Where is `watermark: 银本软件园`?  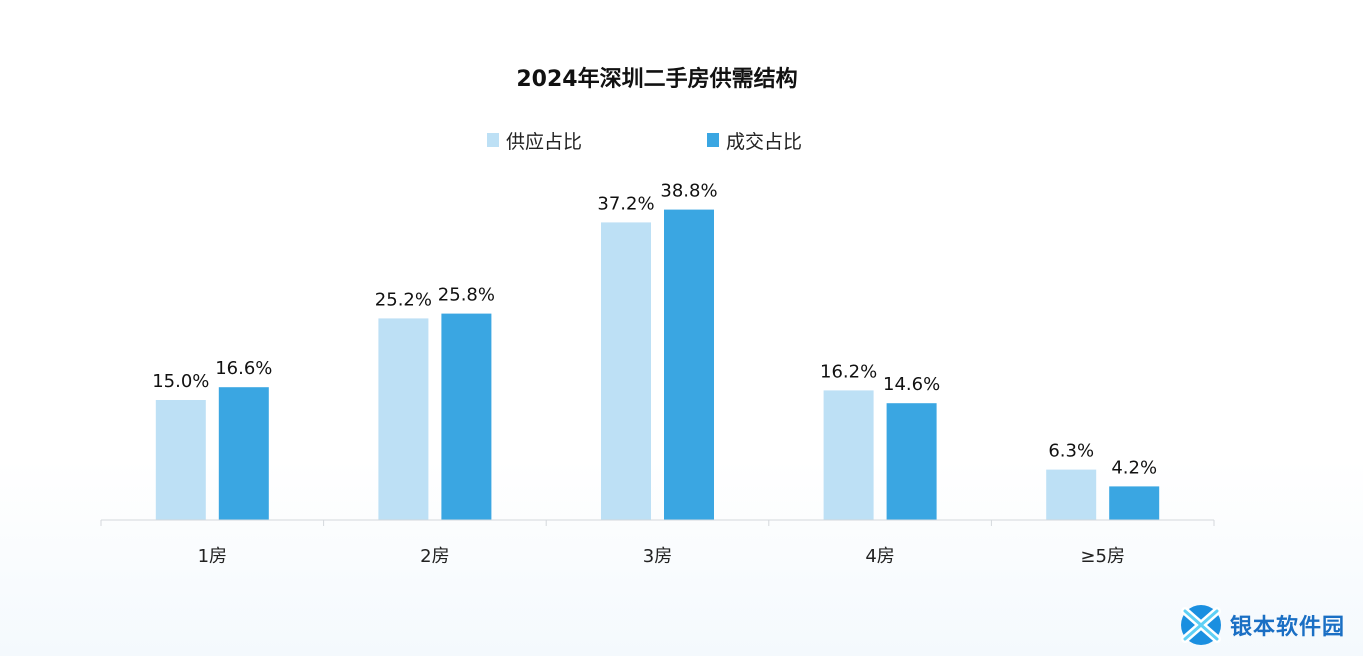 watermark: 银本软件园 is located at coordinates (1260, 625).